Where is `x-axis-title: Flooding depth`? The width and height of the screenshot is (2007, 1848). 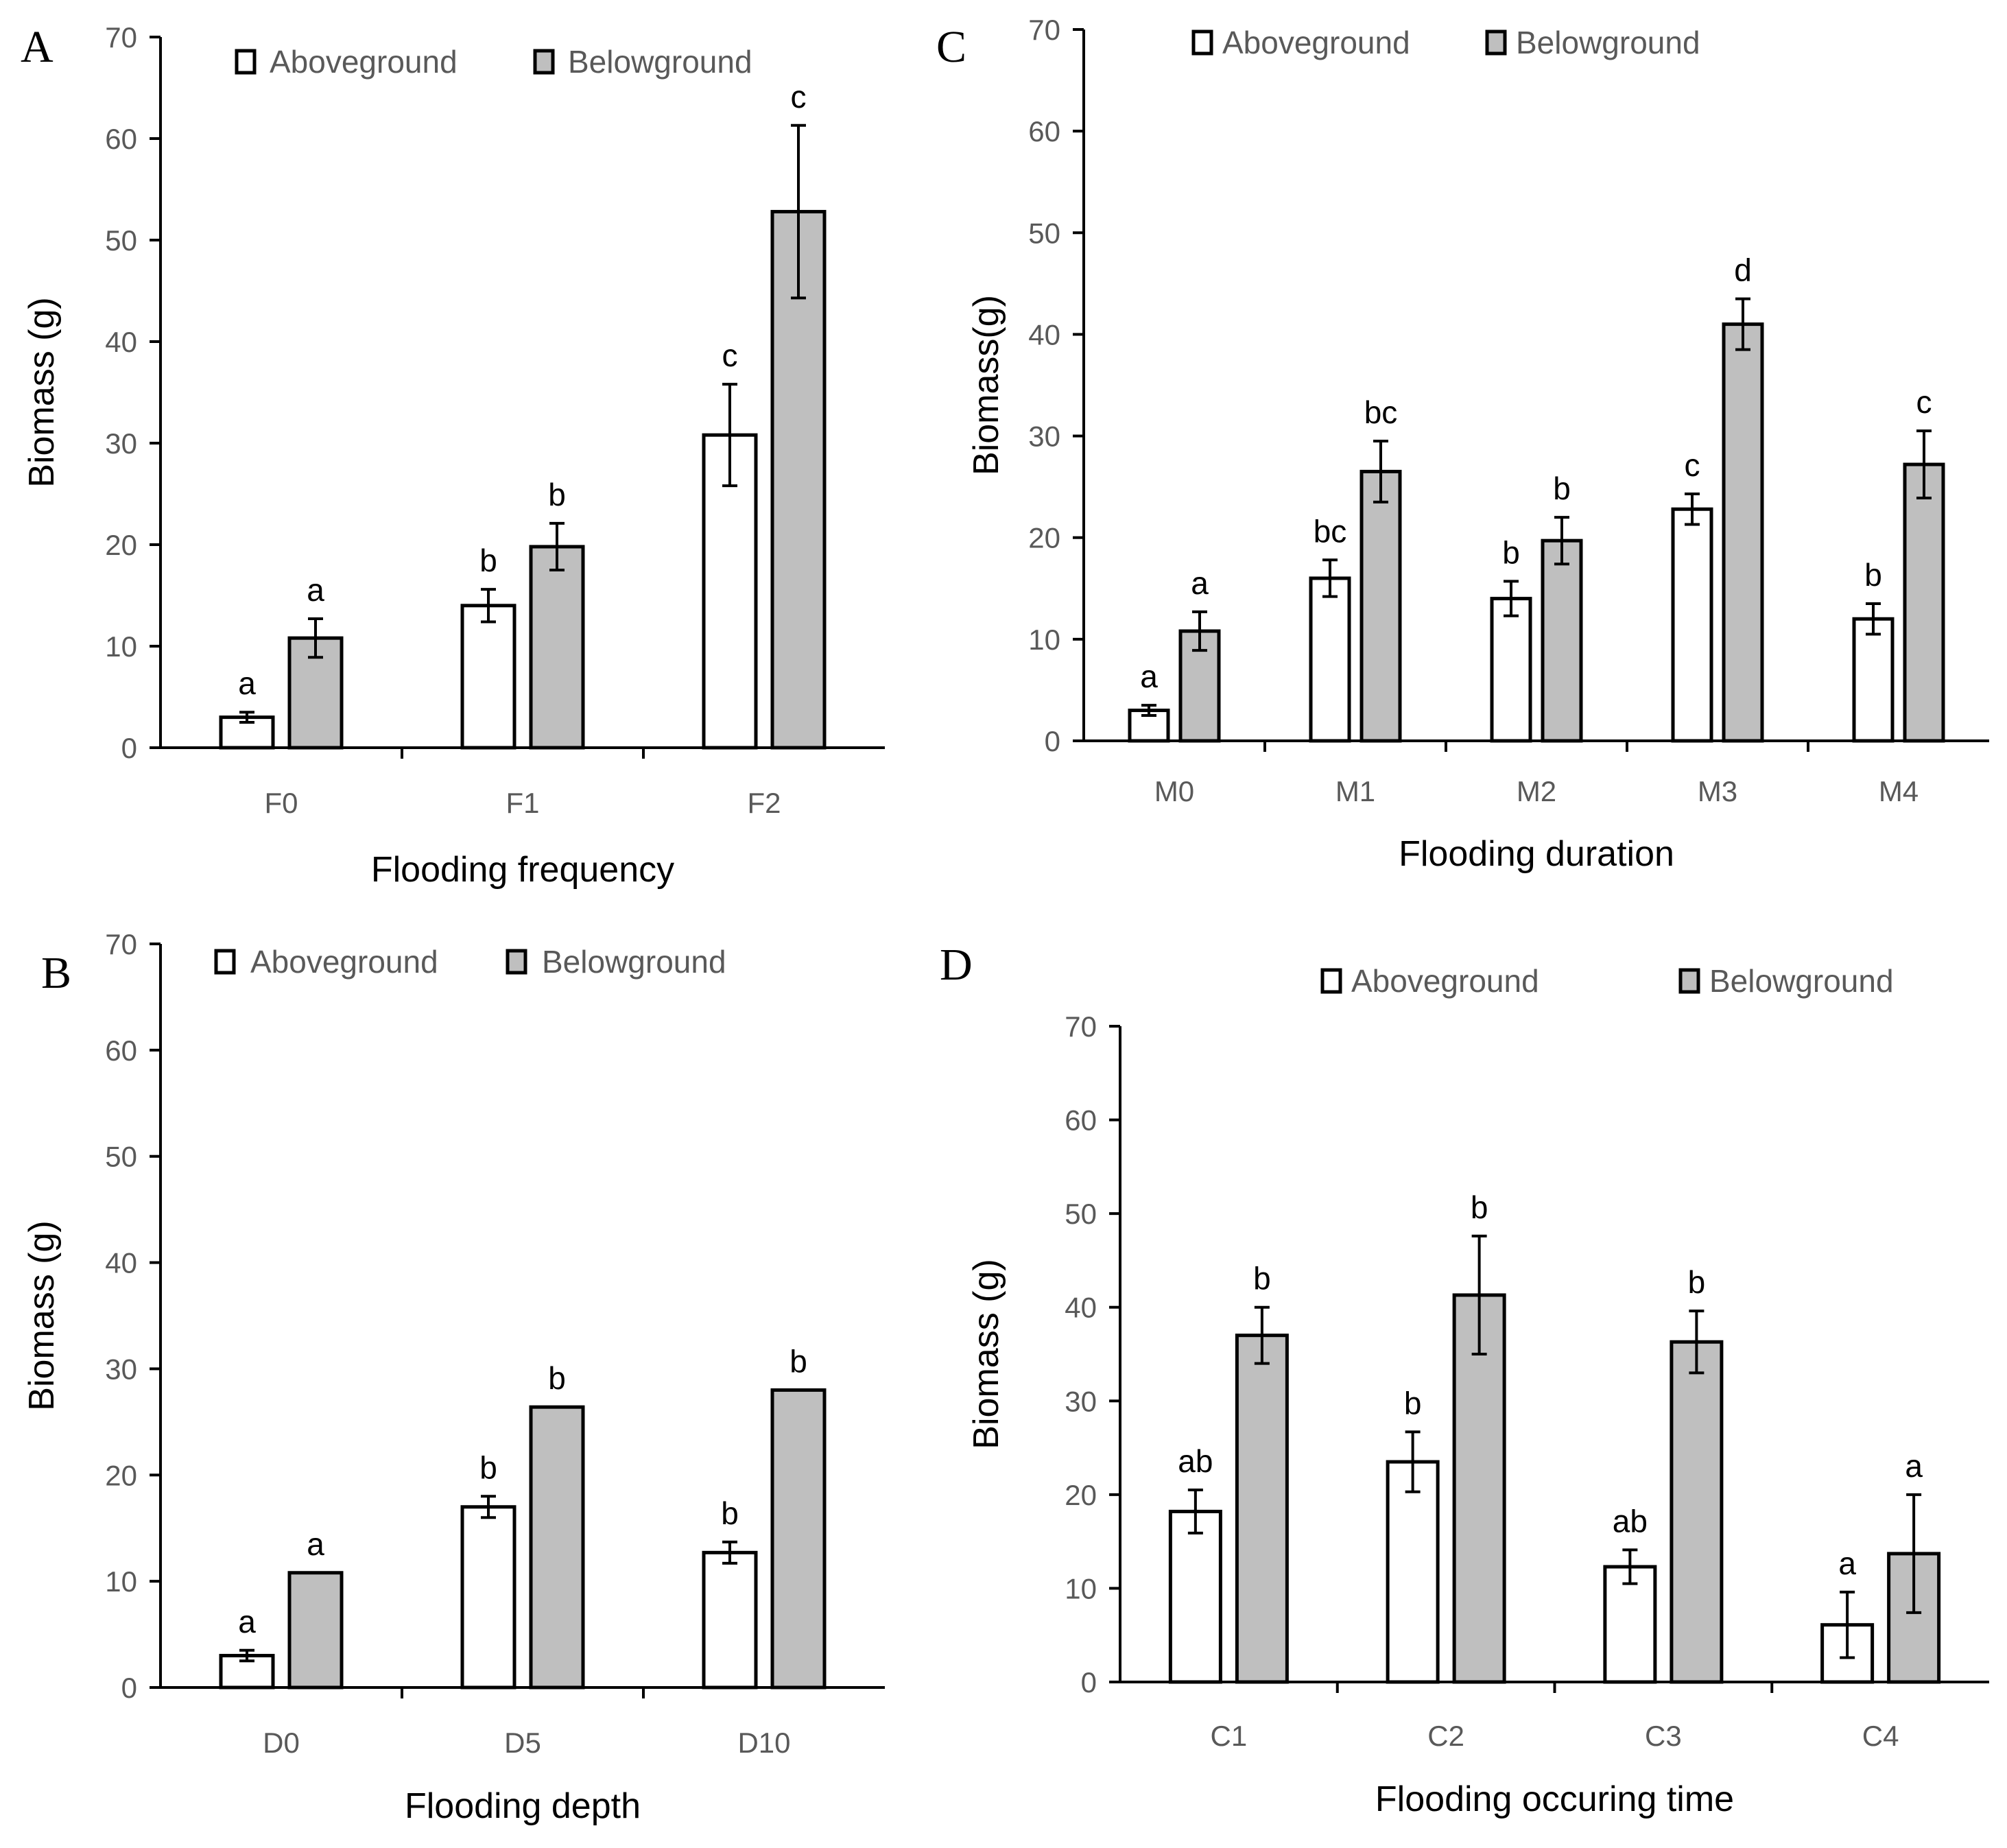
x-axis-title: Flooding depth is located at coordinates (523, 1806).